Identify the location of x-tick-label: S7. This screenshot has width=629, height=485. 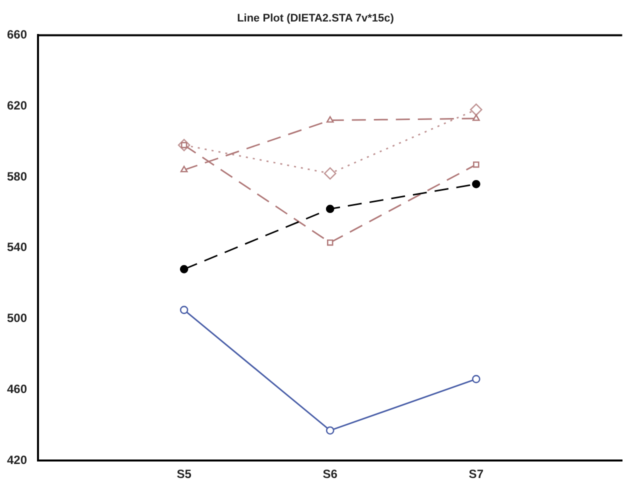
(476, 474).